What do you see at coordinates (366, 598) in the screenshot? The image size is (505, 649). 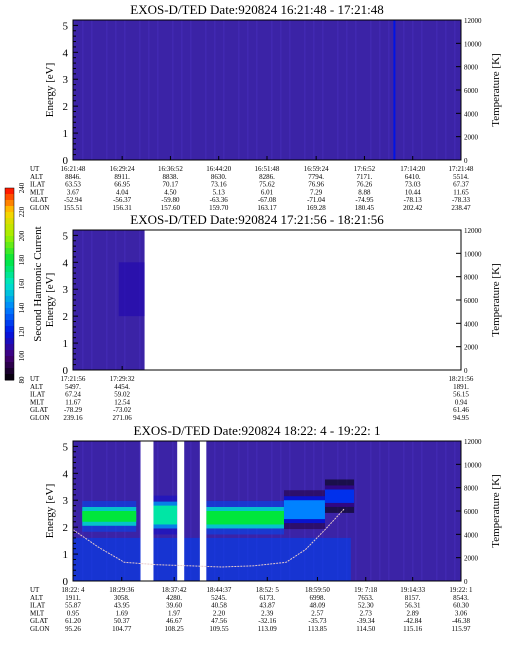 I see `ephemeris-value: 7653.` at bounding box center [366, 598].